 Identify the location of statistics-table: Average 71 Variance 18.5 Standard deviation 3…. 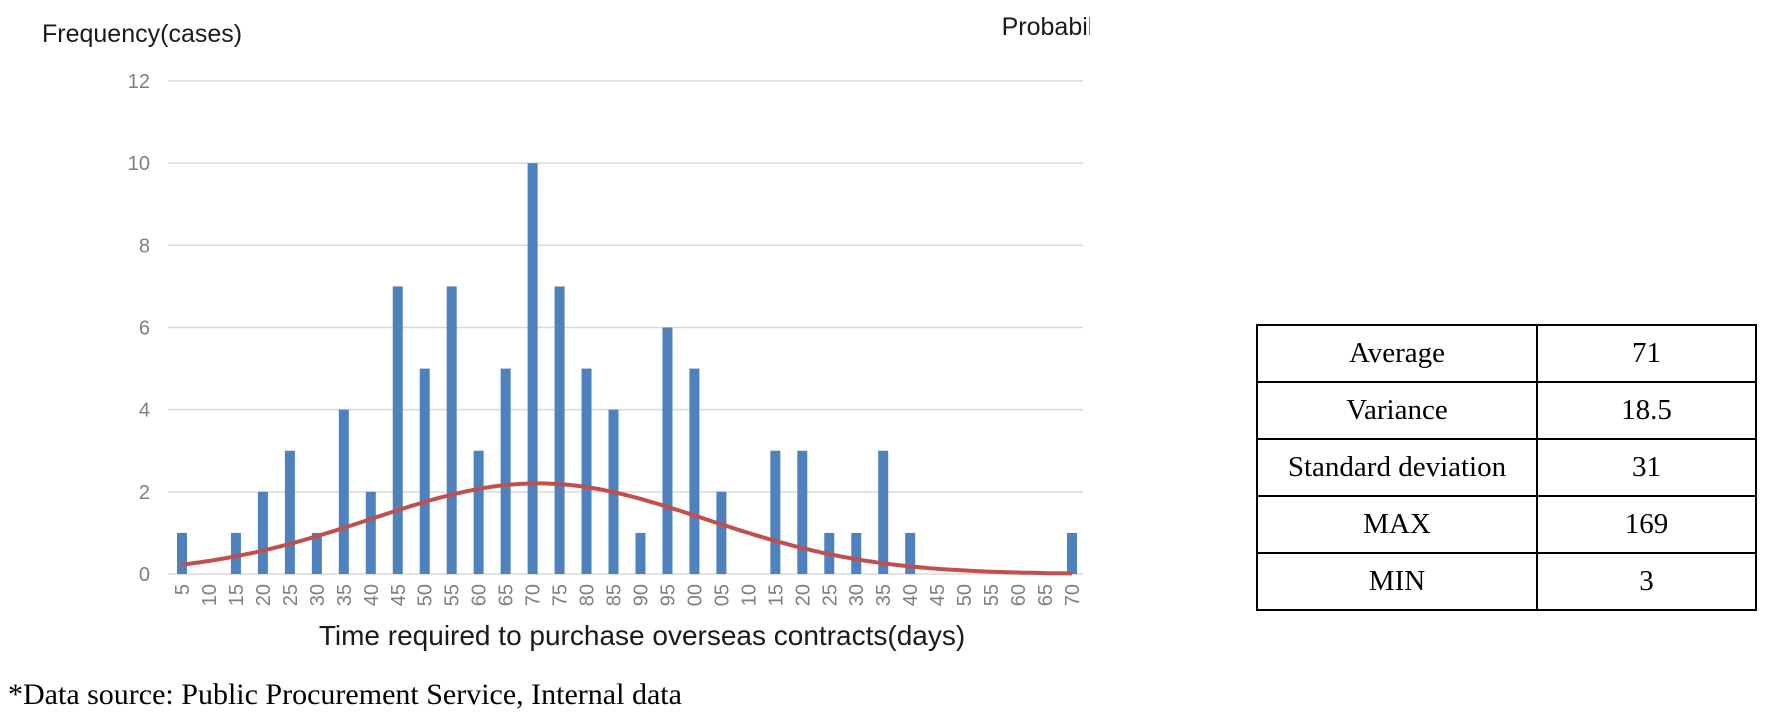
(1506, 467).